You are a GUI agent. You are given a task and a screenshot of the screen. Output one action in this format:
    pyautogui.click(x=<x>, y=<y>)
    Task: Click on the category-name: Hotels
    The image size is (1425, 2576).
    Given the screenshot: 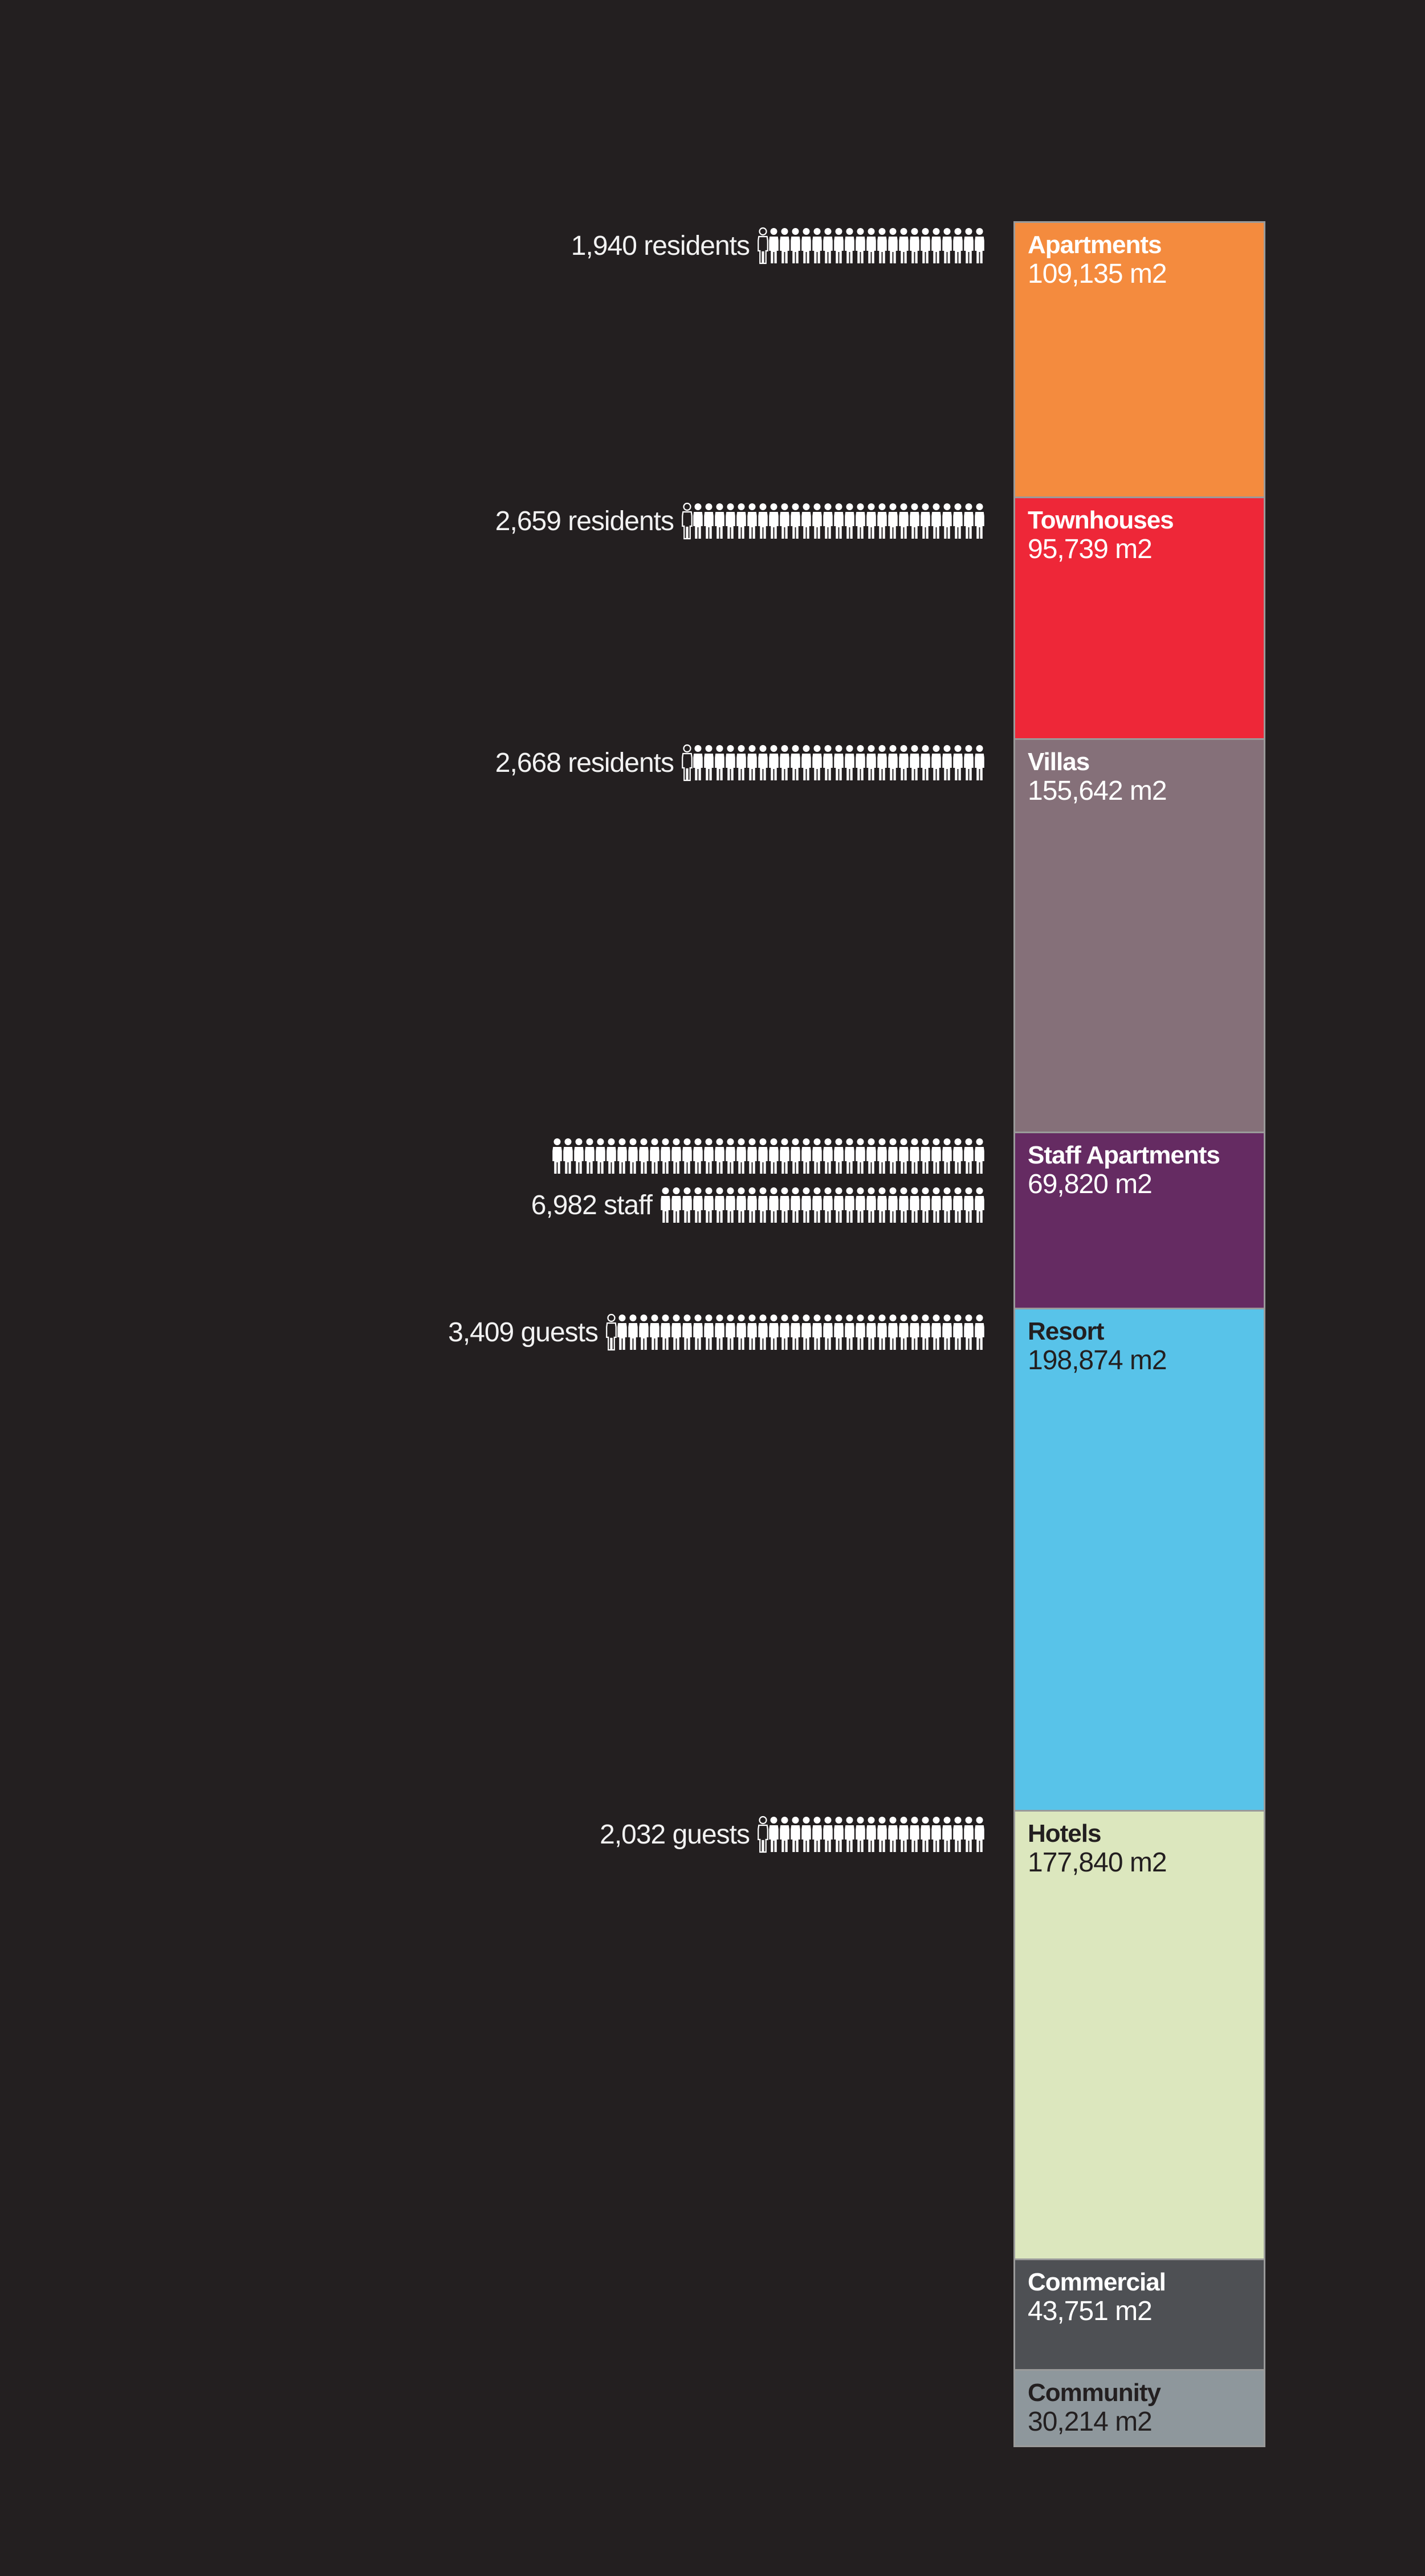 What is the action you would take?
    pyautogui.click(x=1064, y=1833)
    